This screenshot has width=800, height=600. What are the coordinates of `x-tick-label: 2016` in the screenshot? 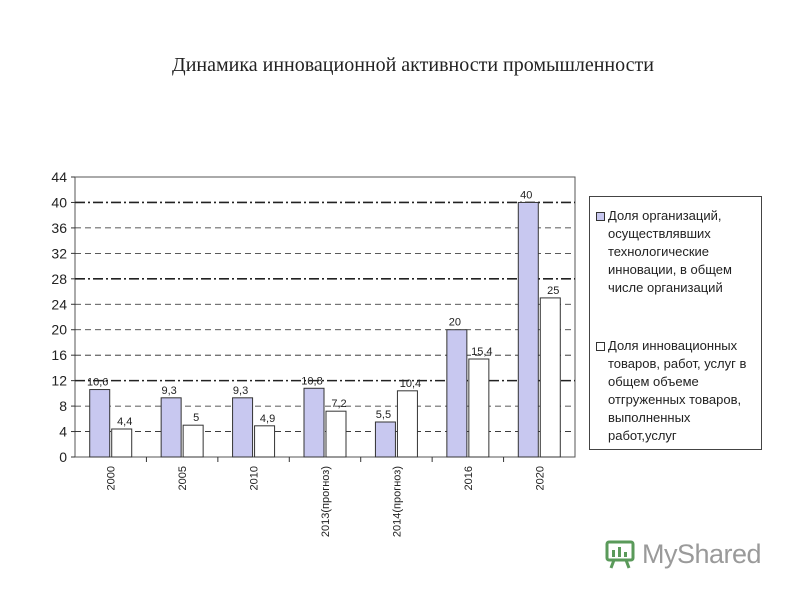 It's located at (469, 478).